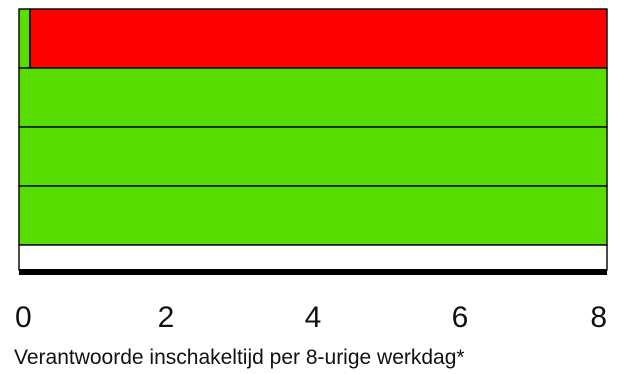  Describe the element at coordinates (460, 317) in the screenshot. I see `x-tick-label: 6` at that location.